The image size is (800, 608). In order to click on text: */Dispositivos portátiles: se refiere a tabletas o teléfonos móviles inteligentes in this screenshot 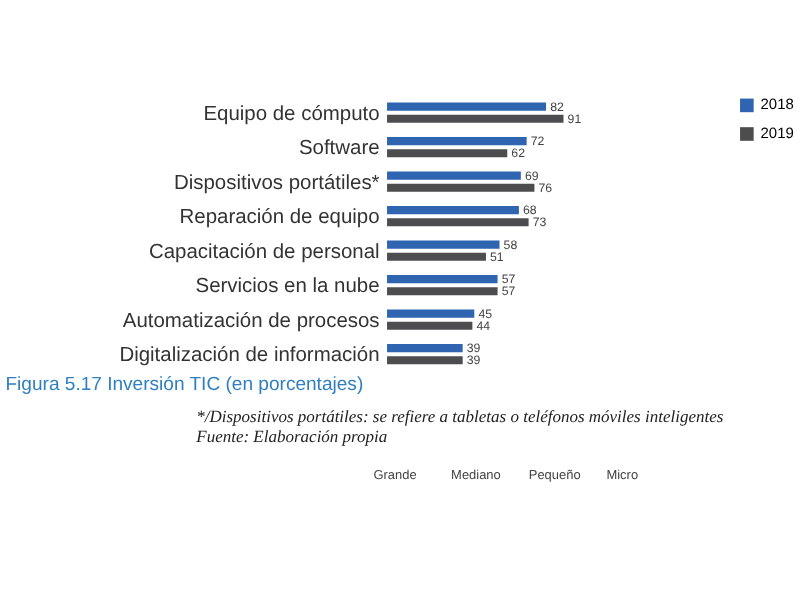, I will do `click(460, 415)`.